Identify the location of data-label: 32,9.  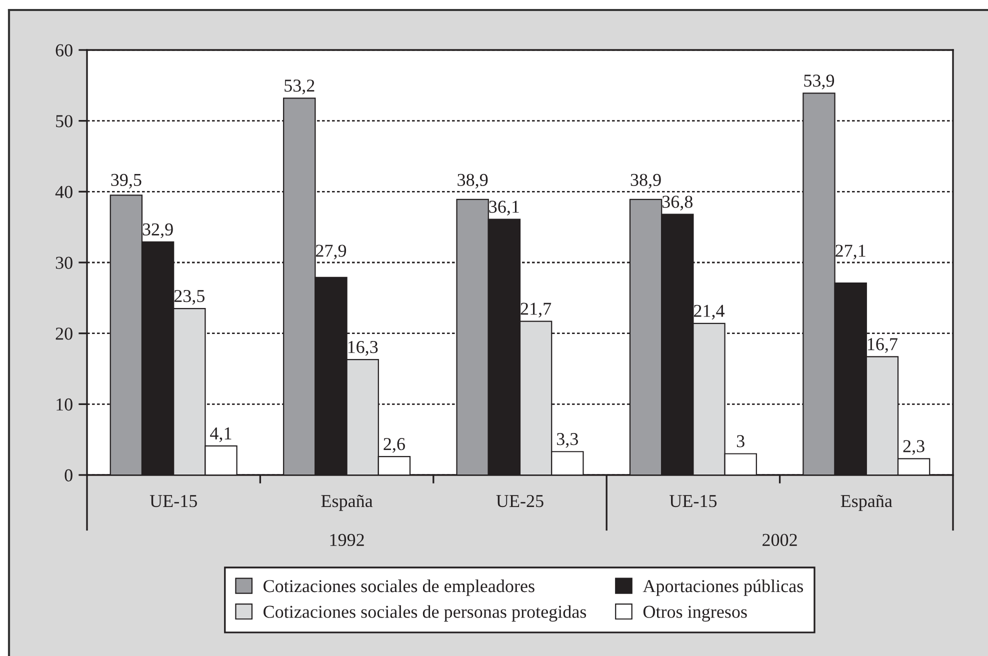
(157, 230).